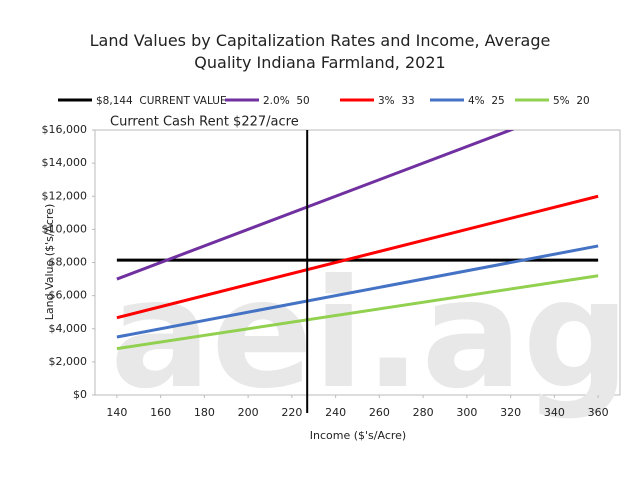 This screenshot has height=480, width=640. Describe the element at coordinates (116, 412) in the screenshot. I see `x-tick-label: 140` at that location.